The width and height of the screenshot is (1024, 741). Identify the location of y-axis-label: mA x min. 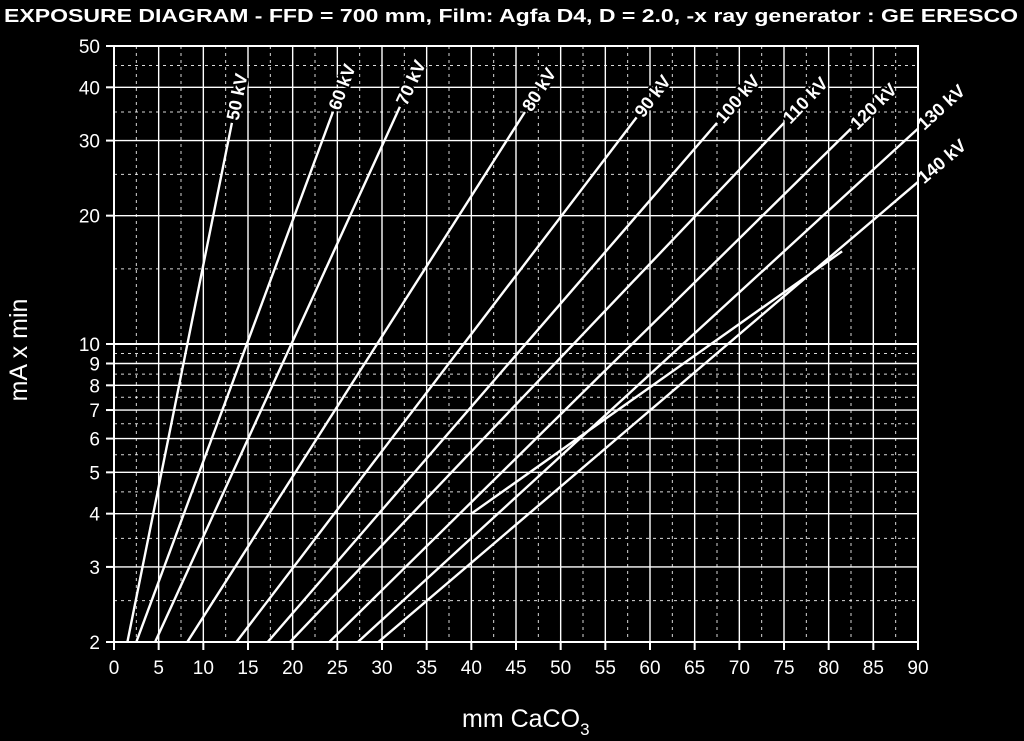
(19, 350).